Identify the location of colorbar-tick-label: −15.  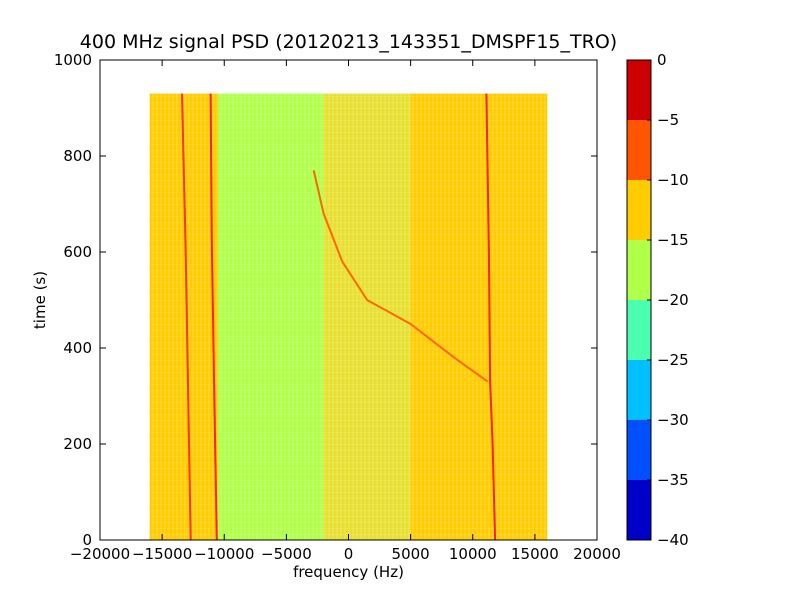
(673, 240).